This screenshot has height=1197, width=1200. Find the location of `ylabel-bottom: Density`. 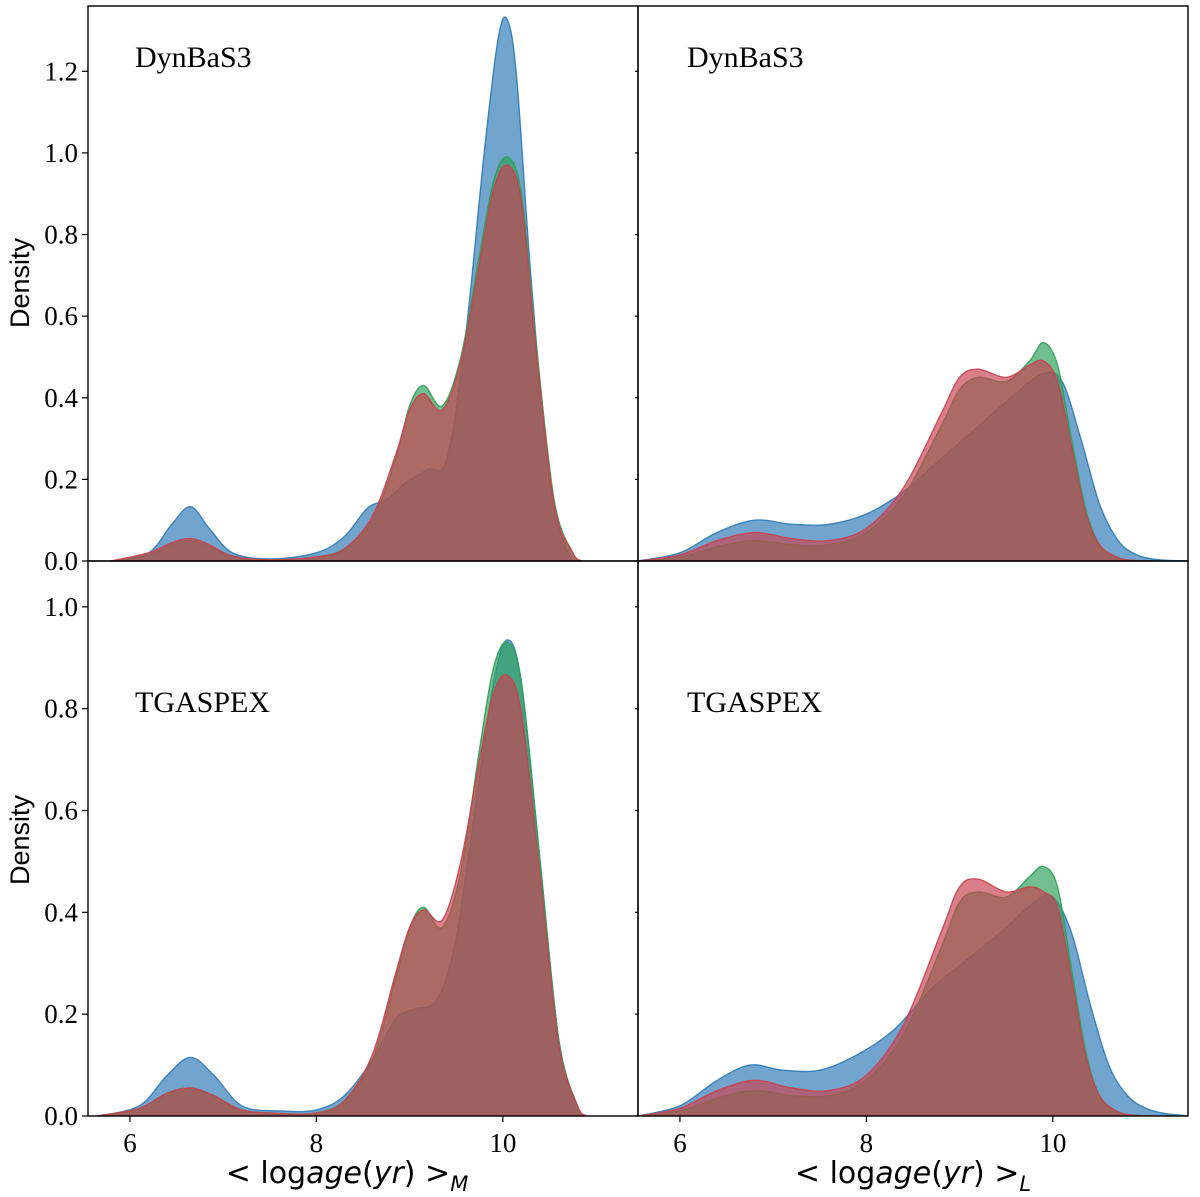

ylabel-bottom: Density is located at coordinates (20, 839).